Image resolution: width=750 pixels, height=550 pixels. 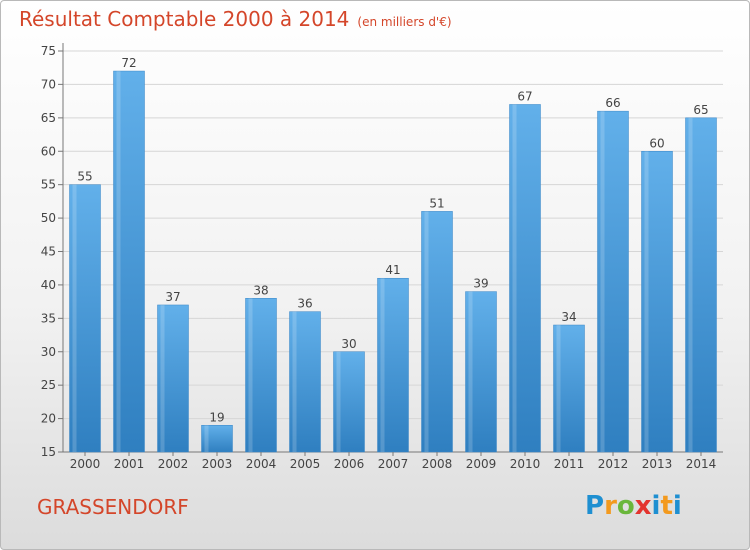 What do you see at coordinates (48, 151) in the screenshot?
I see `y-tick-label: 60` at bounding box center [48, 151].